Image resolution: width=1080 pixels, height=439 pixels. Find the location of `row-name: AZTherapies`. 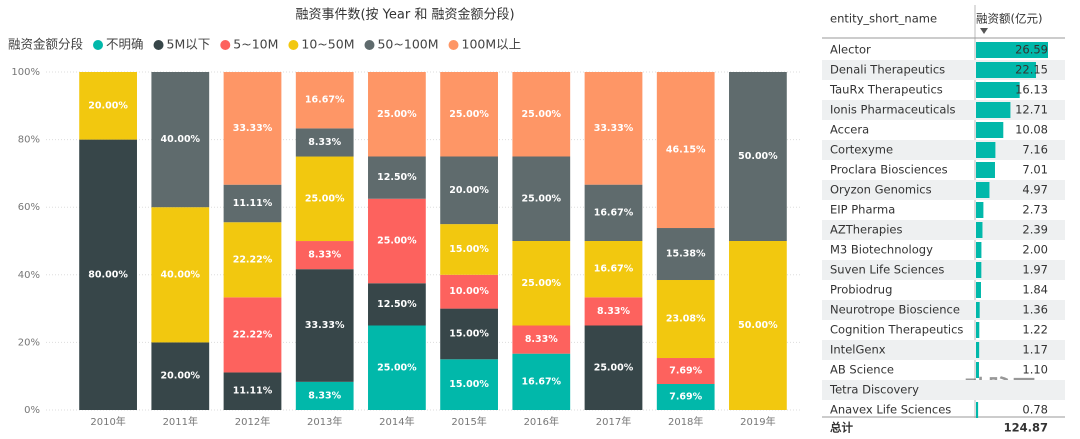

row-name: AZTherapies is located at coordinates (866, 230).